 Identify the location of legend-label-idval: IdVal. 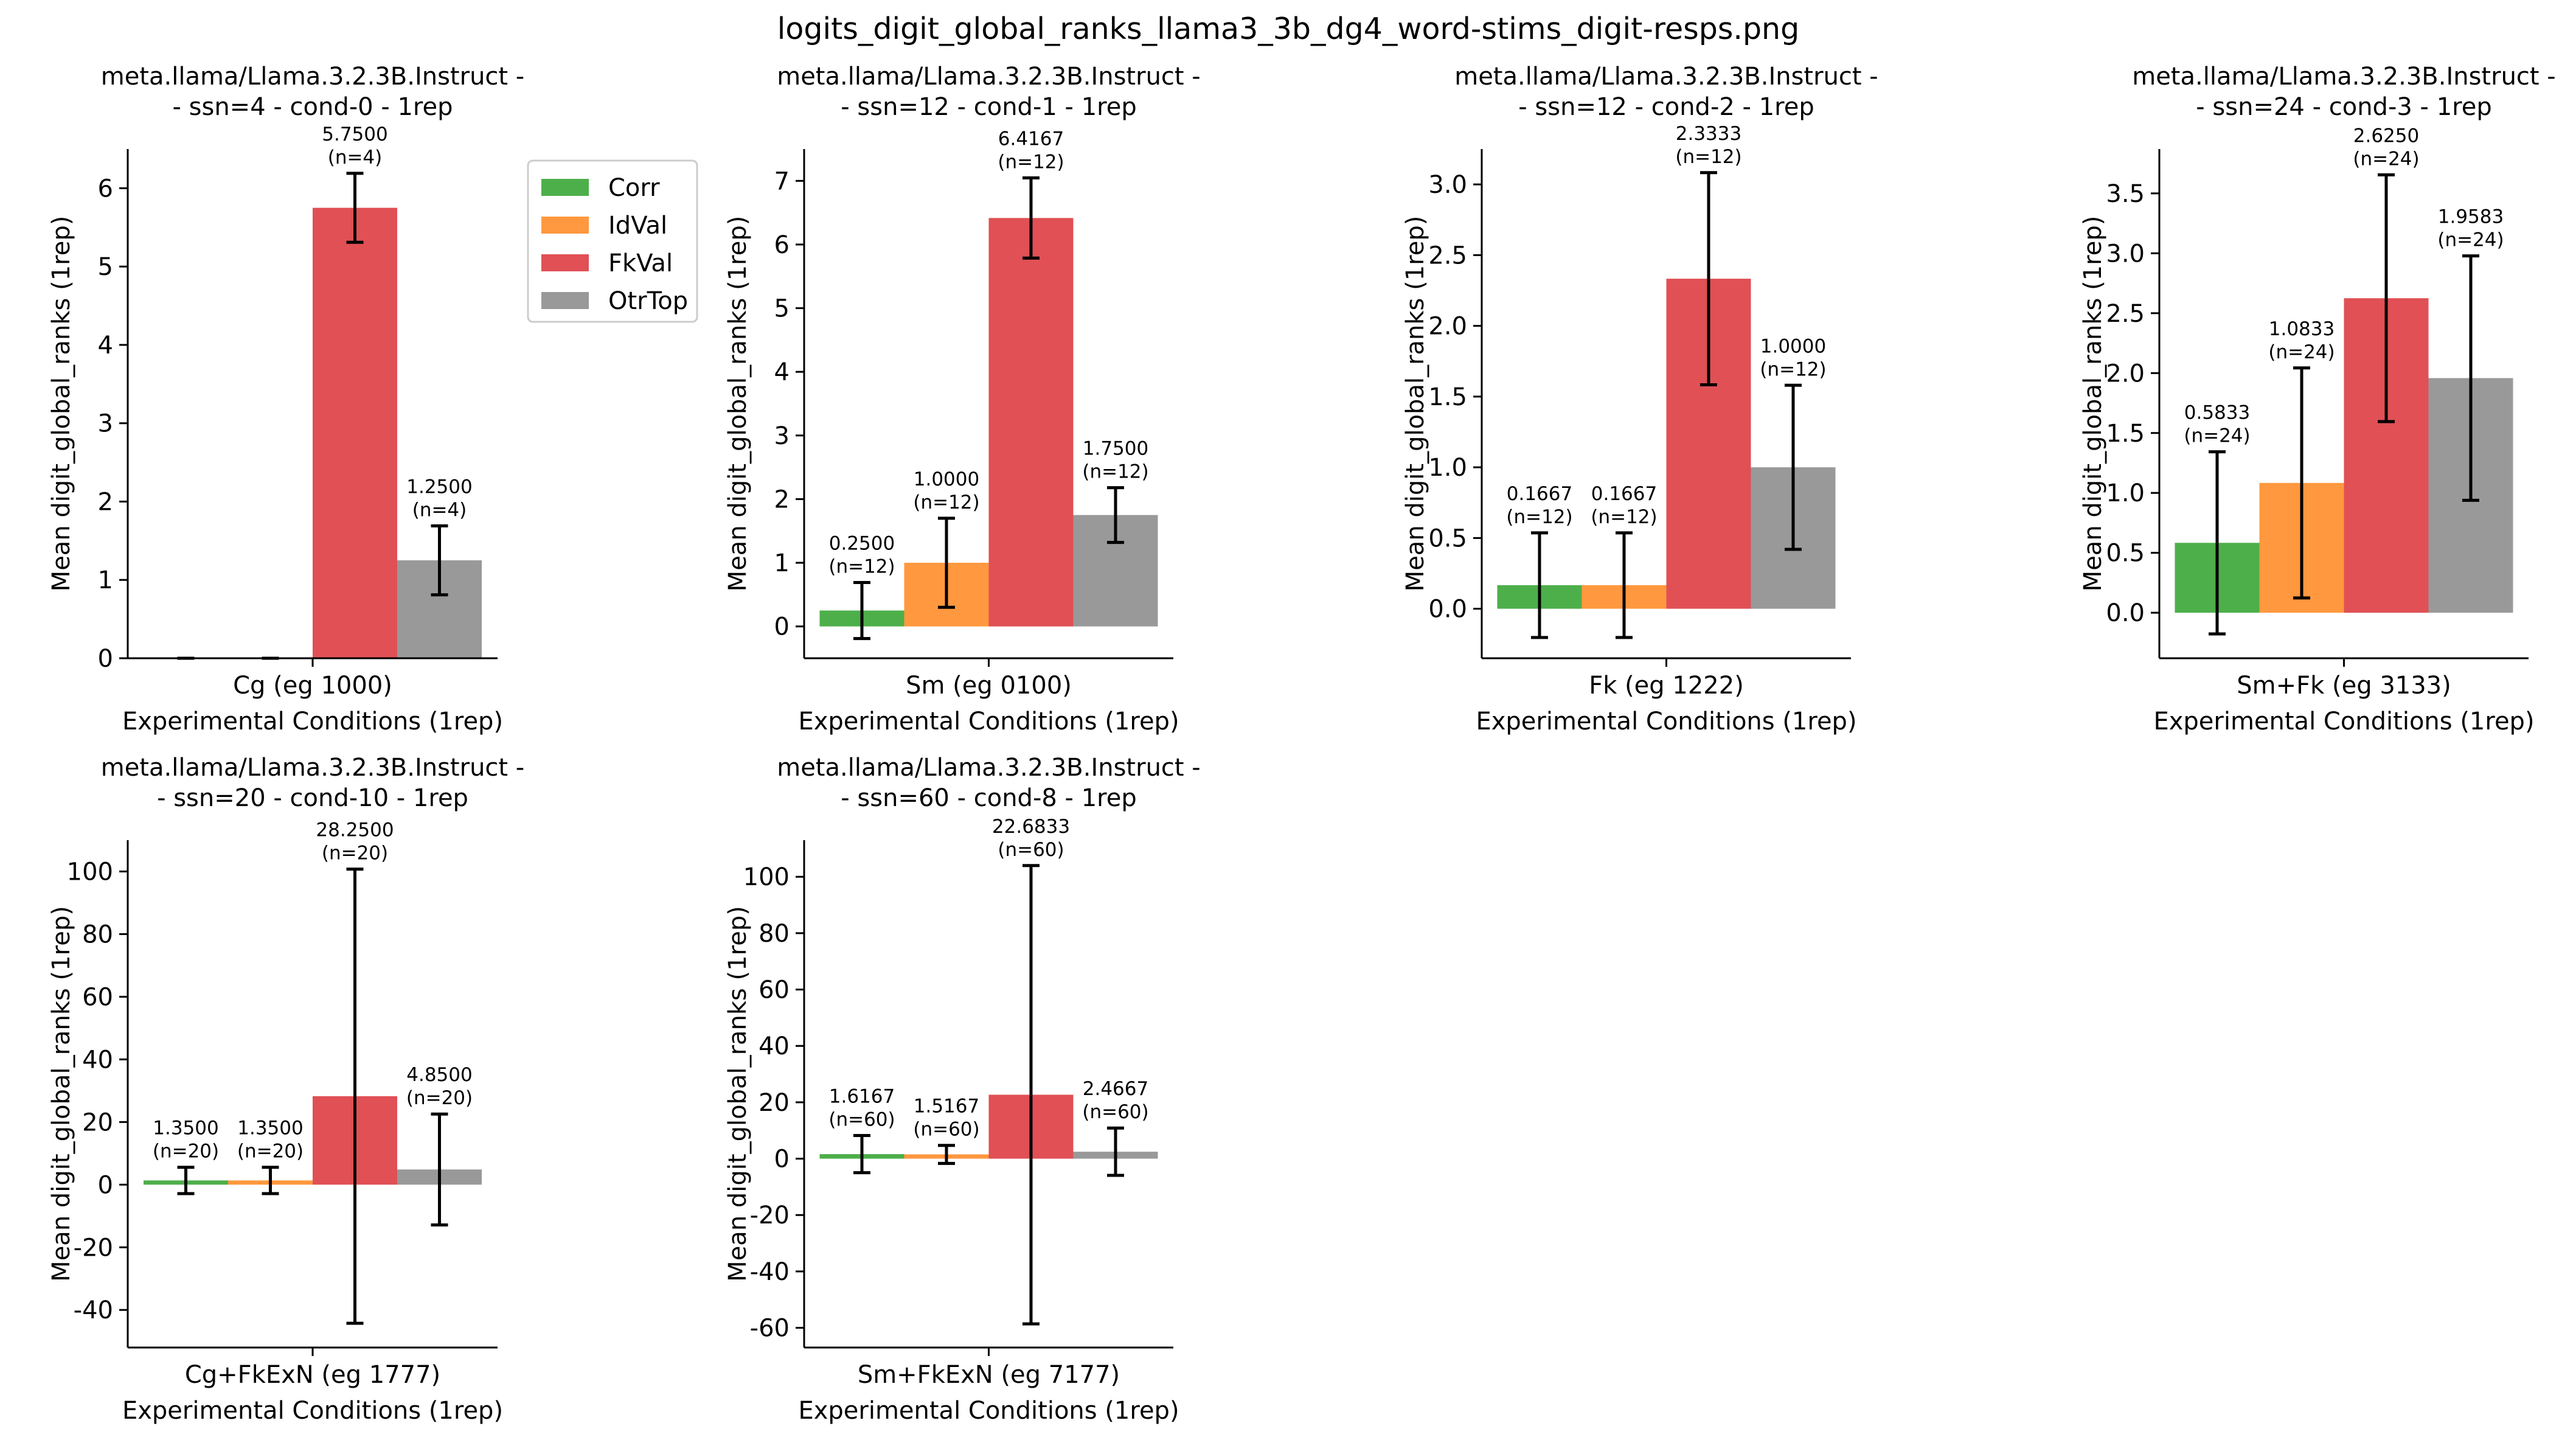
(637, 226).